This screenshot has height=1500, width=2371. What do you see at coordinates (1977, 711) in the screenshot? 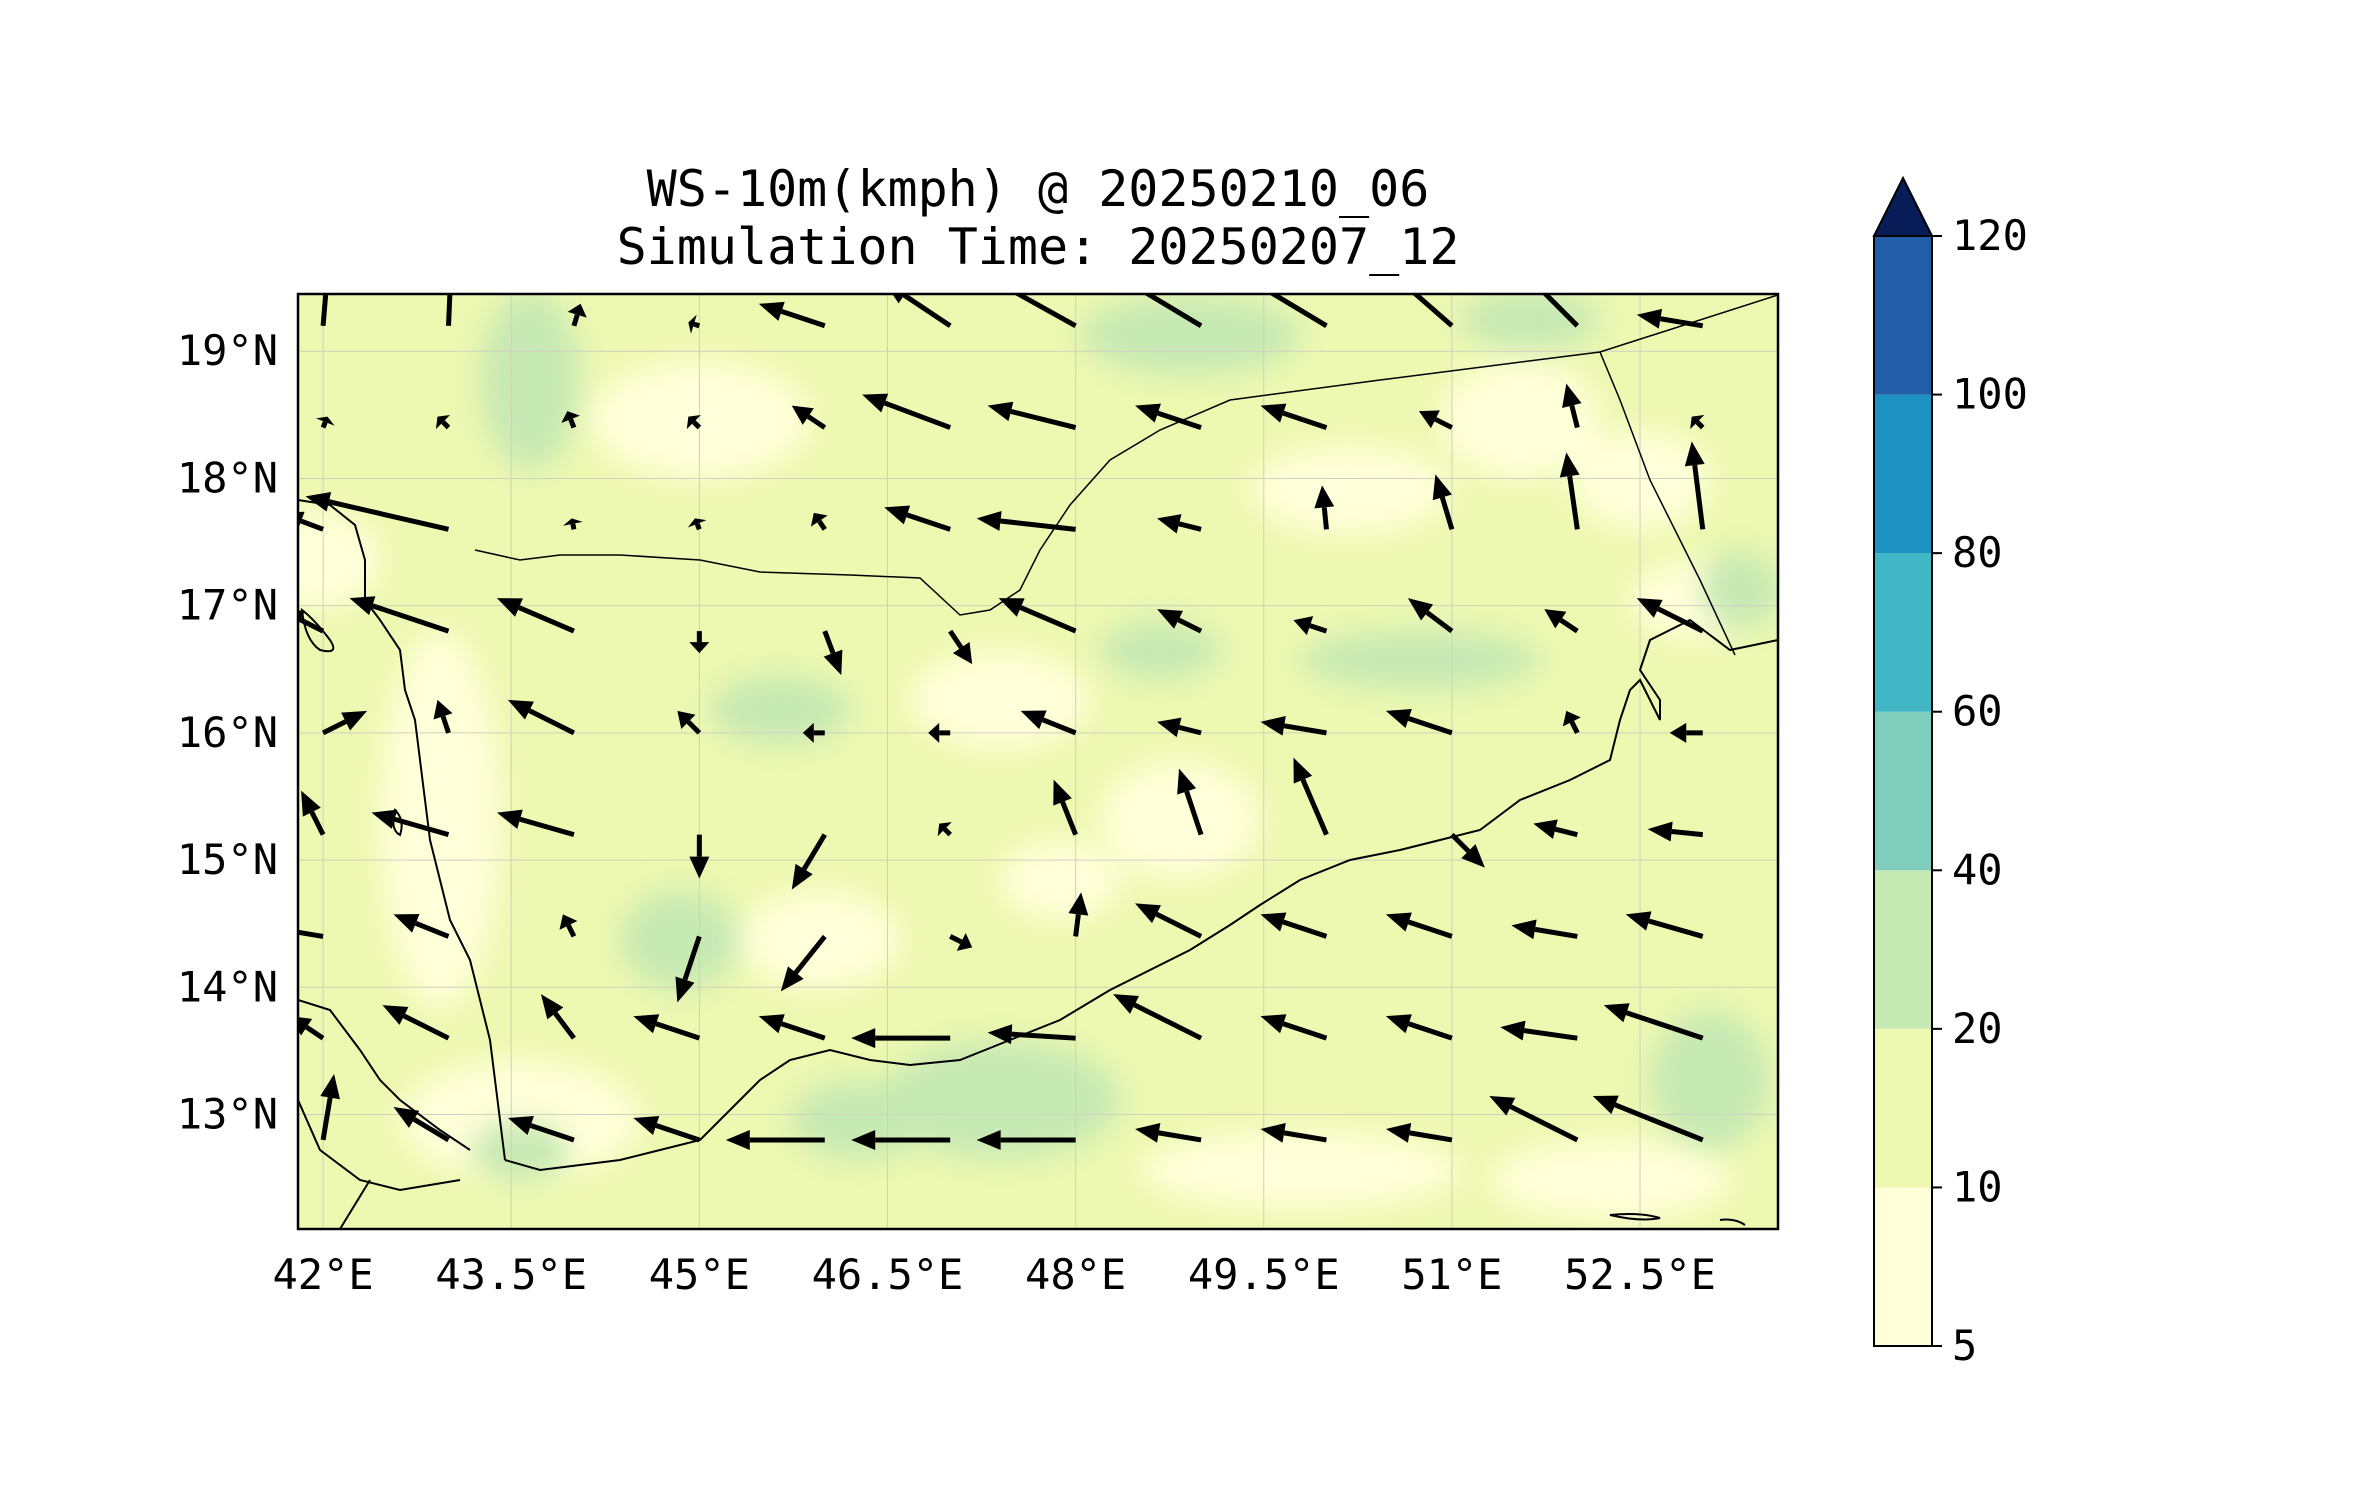
I see `colorbar-tick-label: 60` at bounding box center [1977, 711].